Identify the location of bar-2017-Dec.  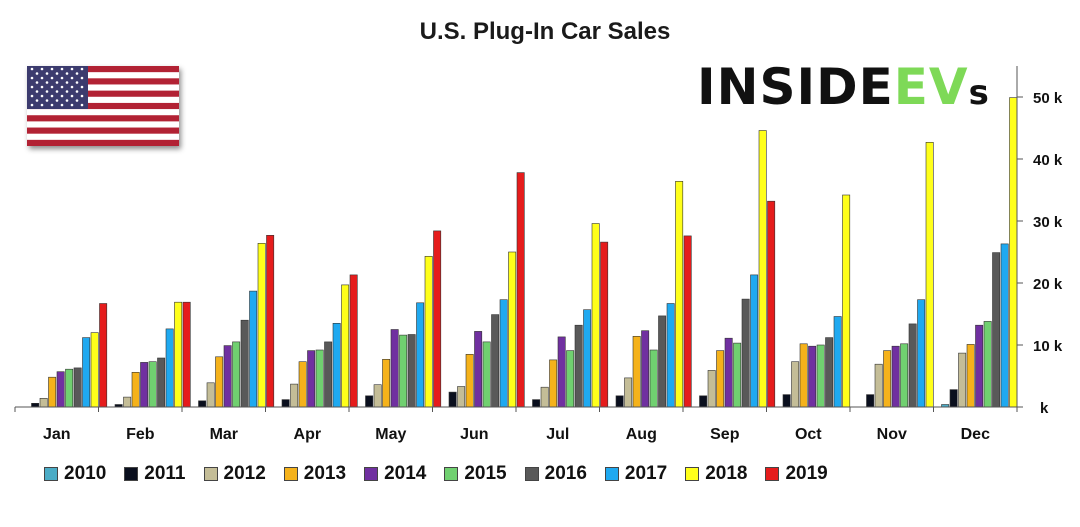
(1004, 325).